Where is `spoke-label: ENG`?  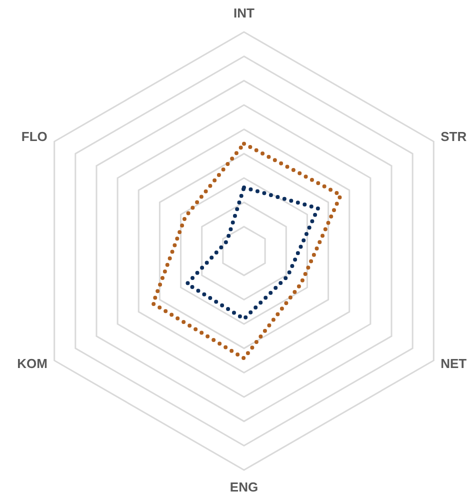
spoke-label: ENG is located at coordinates (244, 486).